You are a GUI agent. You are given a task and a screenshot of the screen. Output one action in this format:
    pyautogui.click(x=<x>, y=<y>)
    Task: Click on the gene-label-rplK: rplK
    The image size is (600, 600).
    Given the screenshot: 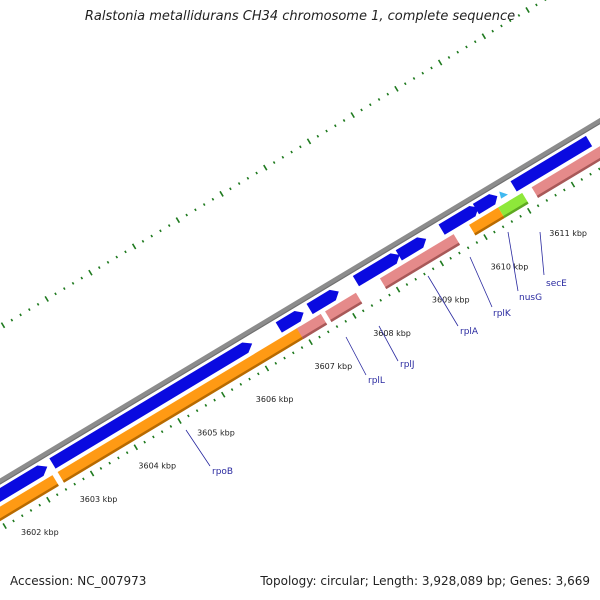 What is the action you would take?
    pyautogui.click(x=490, y=287)
    